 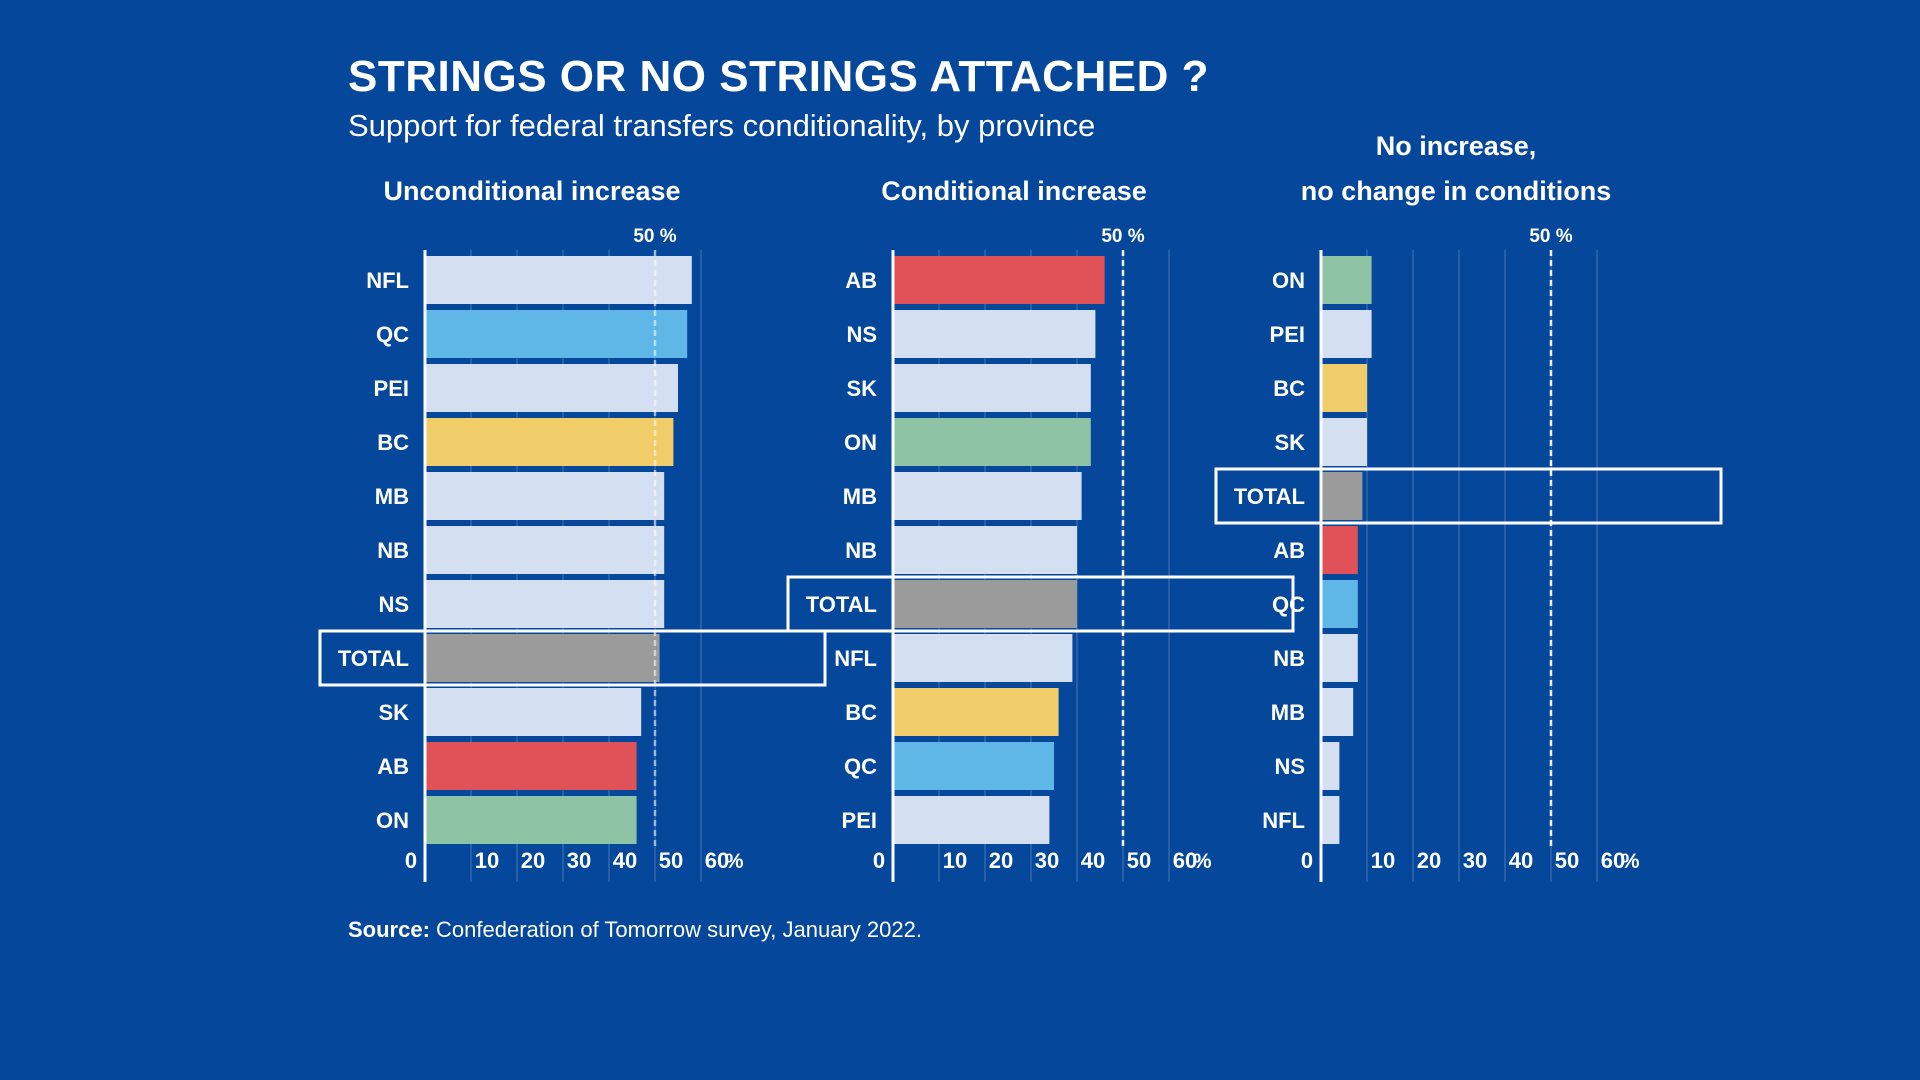 I want to click on panel-2-bar-bc, so click(x=976, y=712).